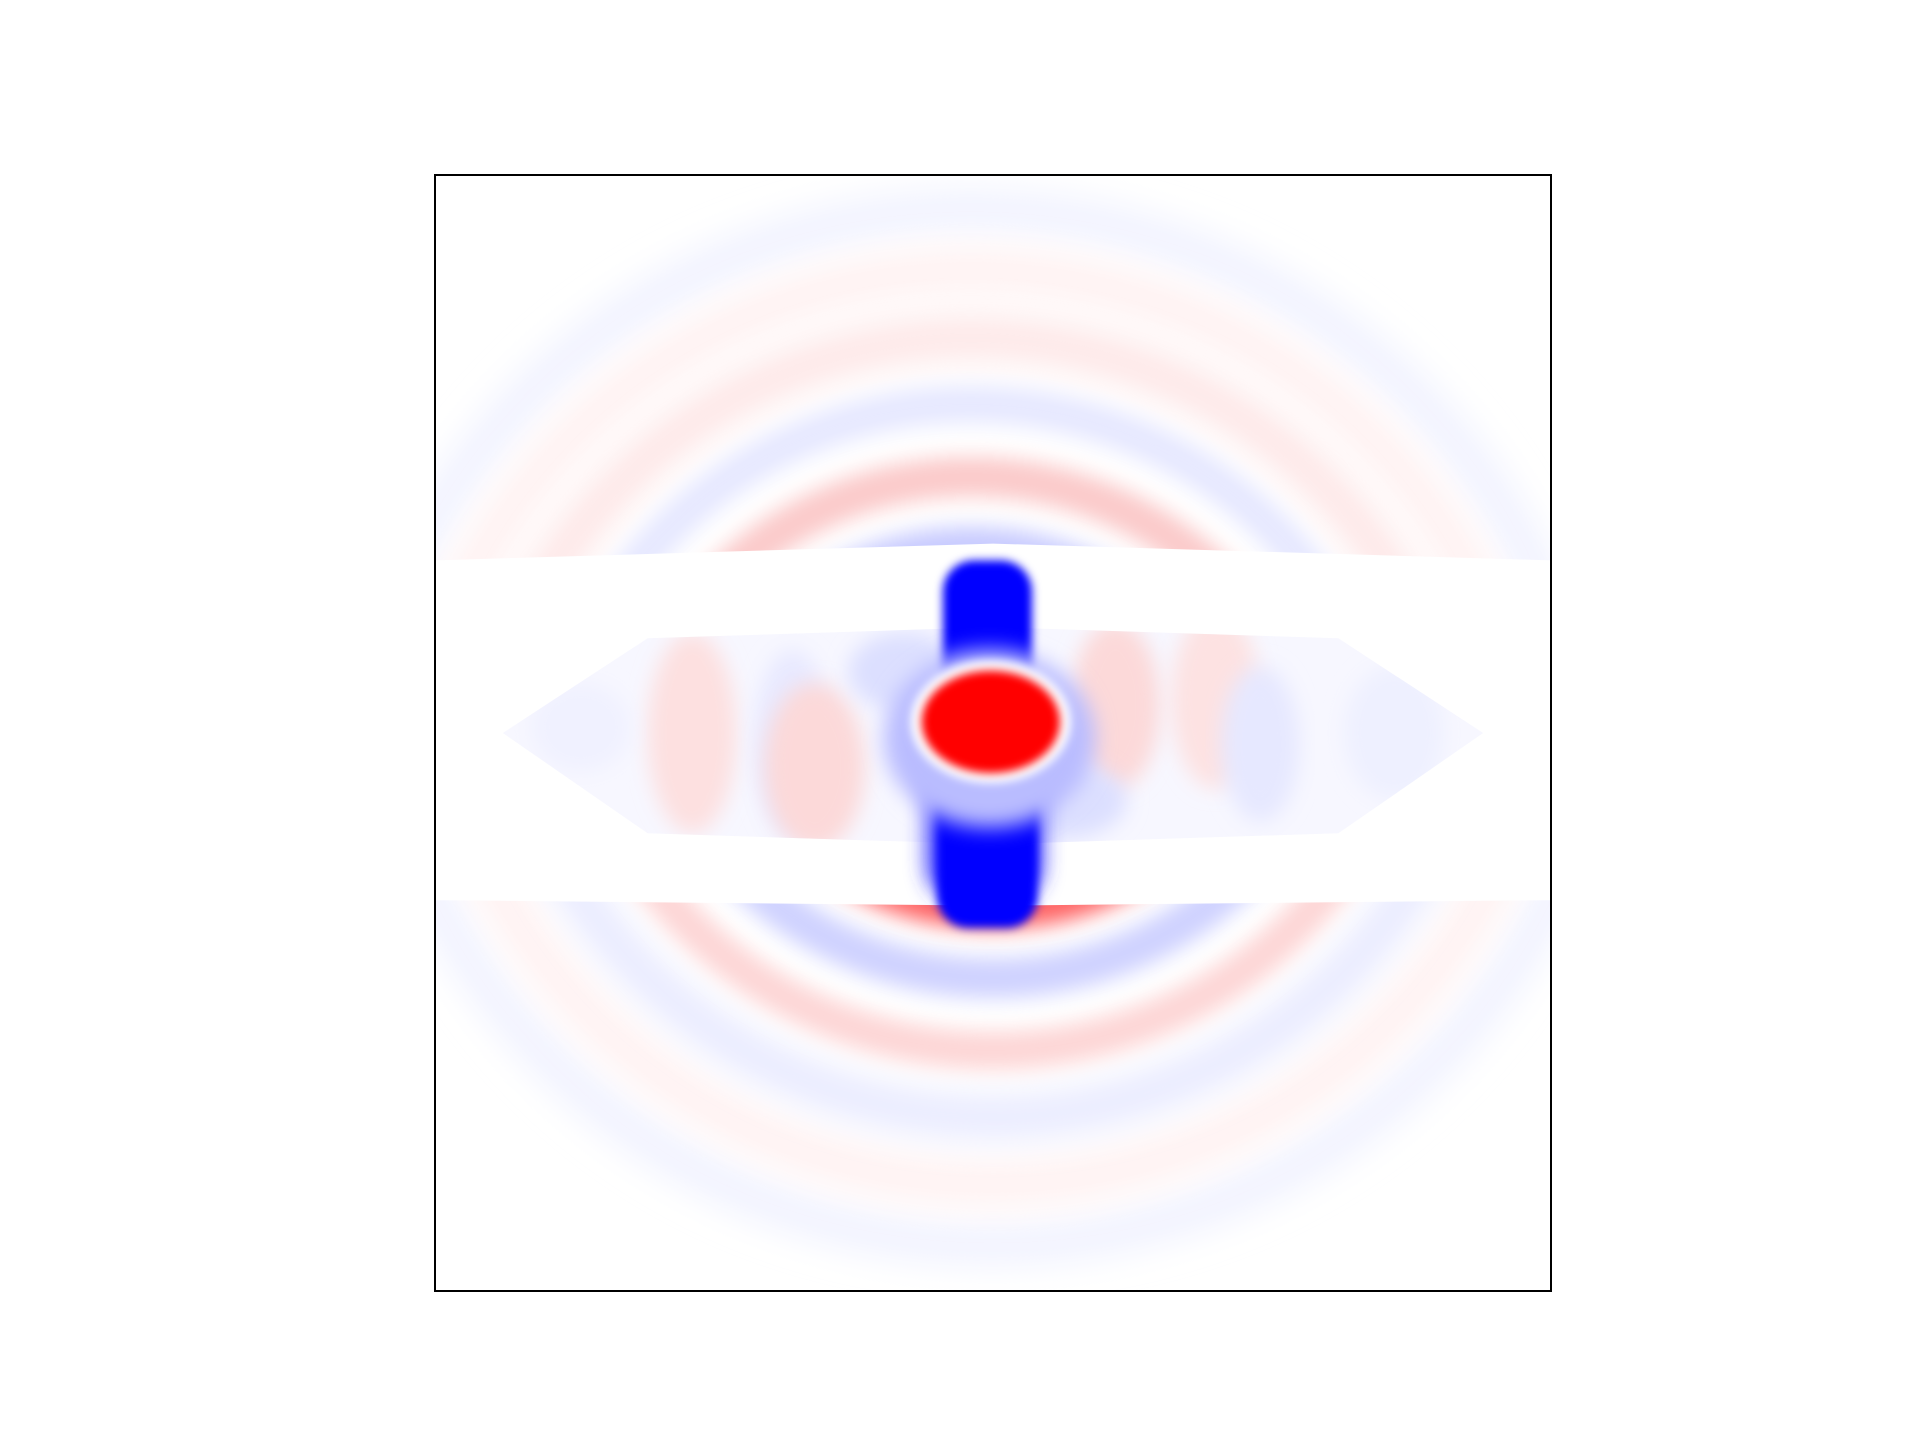 The image size is (1920, 1440). What do you see at coordinates (990, 722) in the screenshot?
I see `central-red-core` at bounding box center [990, 722].